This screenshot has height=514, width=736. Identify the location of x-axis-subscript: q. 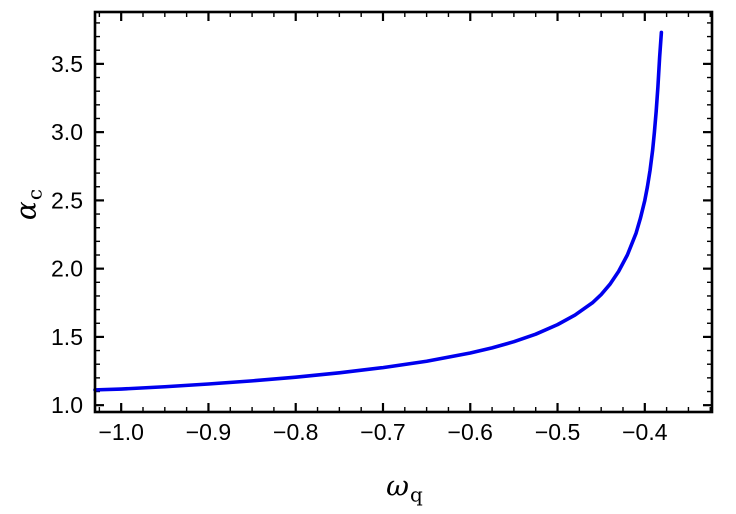
(416, 494).